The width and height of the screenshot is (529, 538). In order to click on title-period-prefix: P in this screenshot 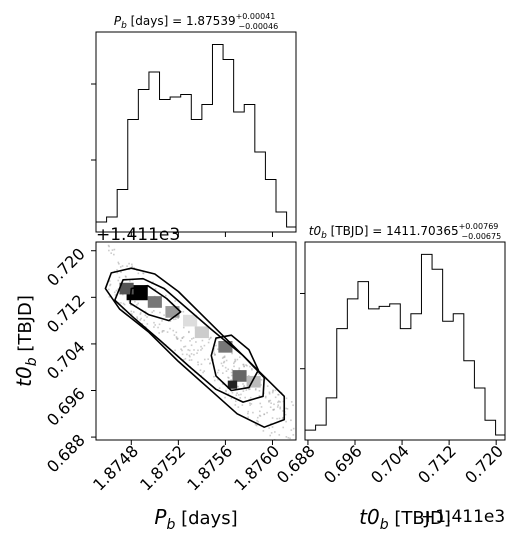, I will do `click(118, 21)`.